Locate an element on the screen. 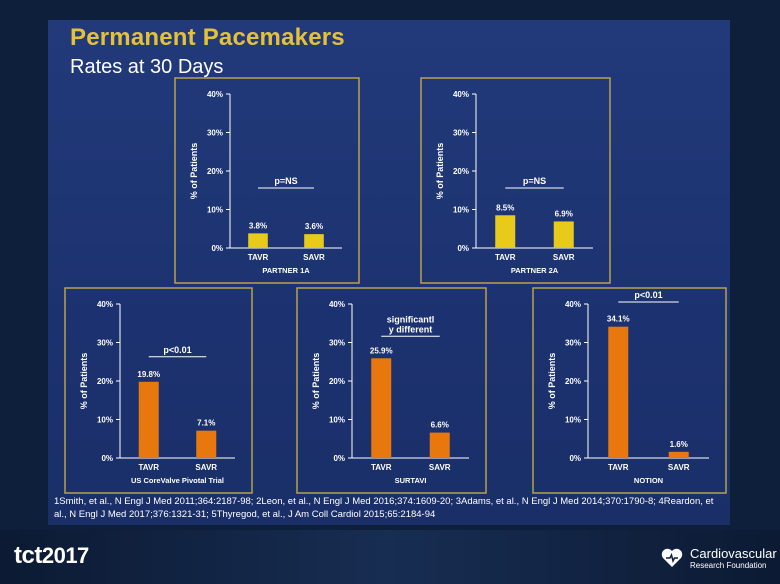  chart-2-y-tick-label: 10% is located at coordinates (461, 210).